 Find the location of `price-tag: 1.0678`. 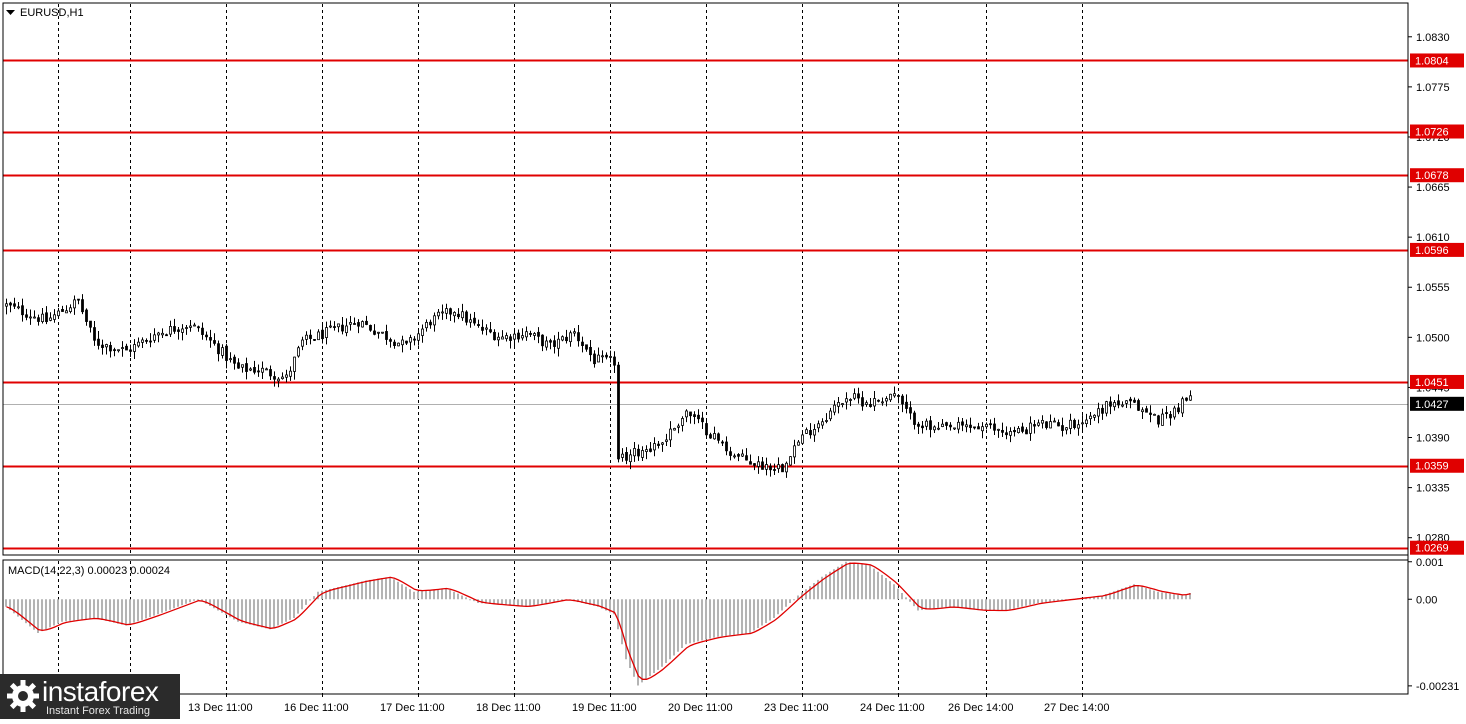

price-tag: 1.0678 is located at coordinates (1437, 175).